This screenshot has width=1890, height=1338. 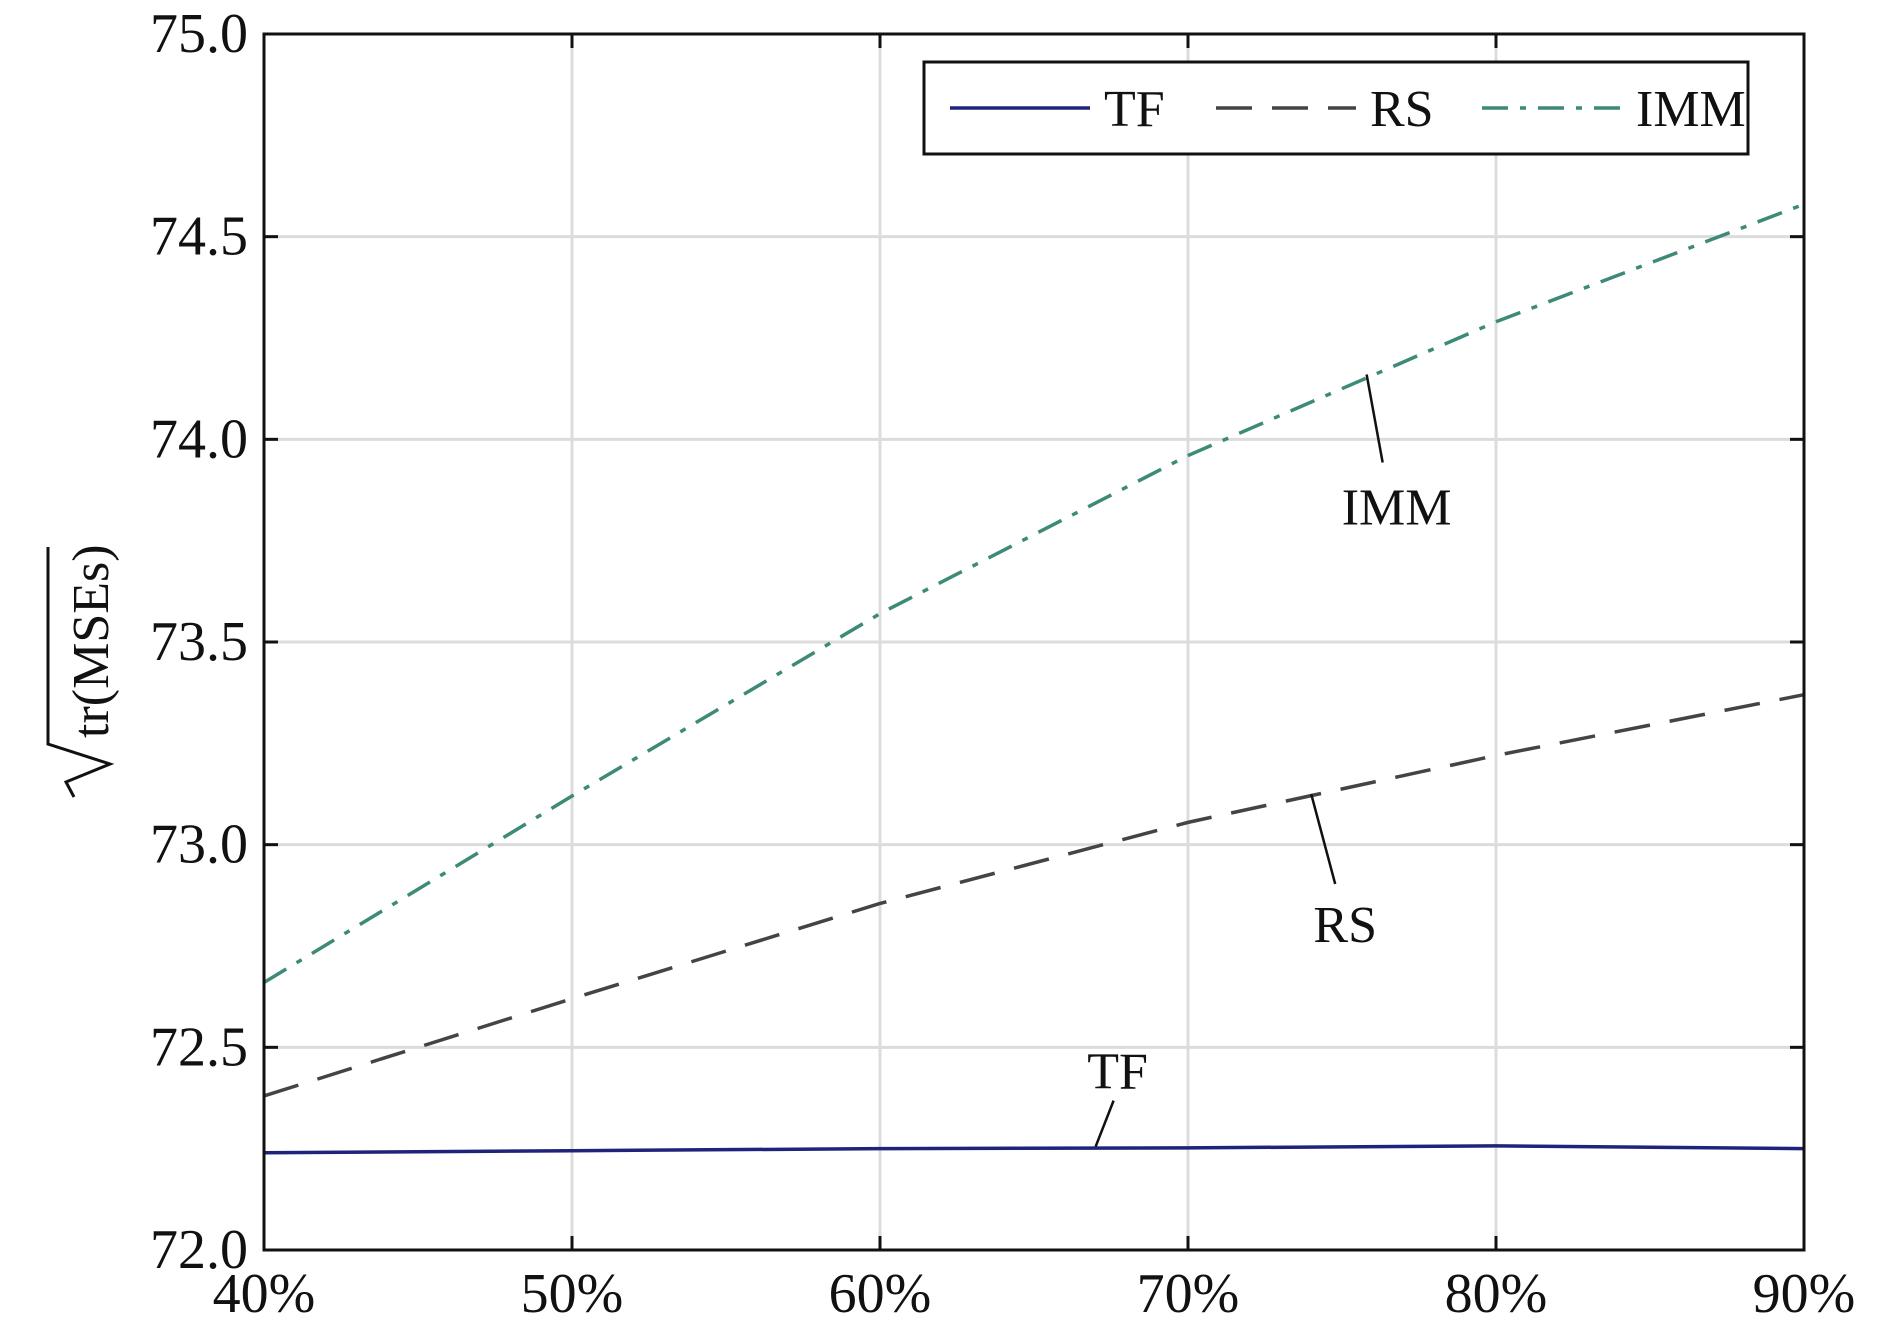 What do you see at coordinates (199, 237) in the screenshot?
I see `y-tick-label: 74.5` at bounding box center [199, 237].